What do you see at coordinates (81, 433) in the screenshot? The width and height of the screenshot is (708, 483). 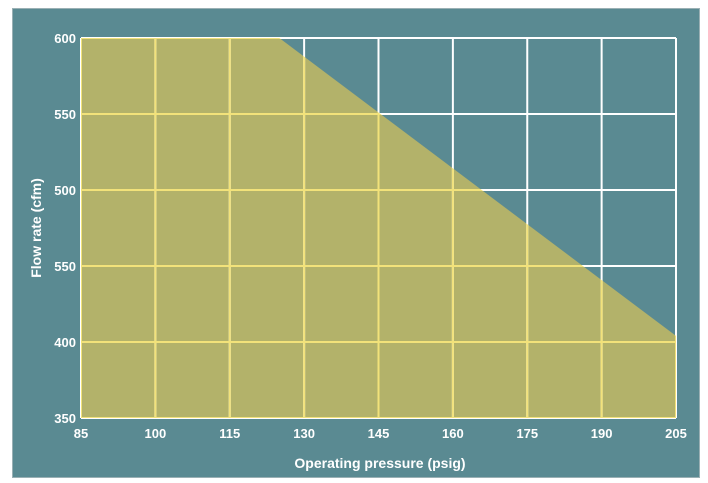 I see `x-tick-label-85: 85` at bounding box center [81, 433].